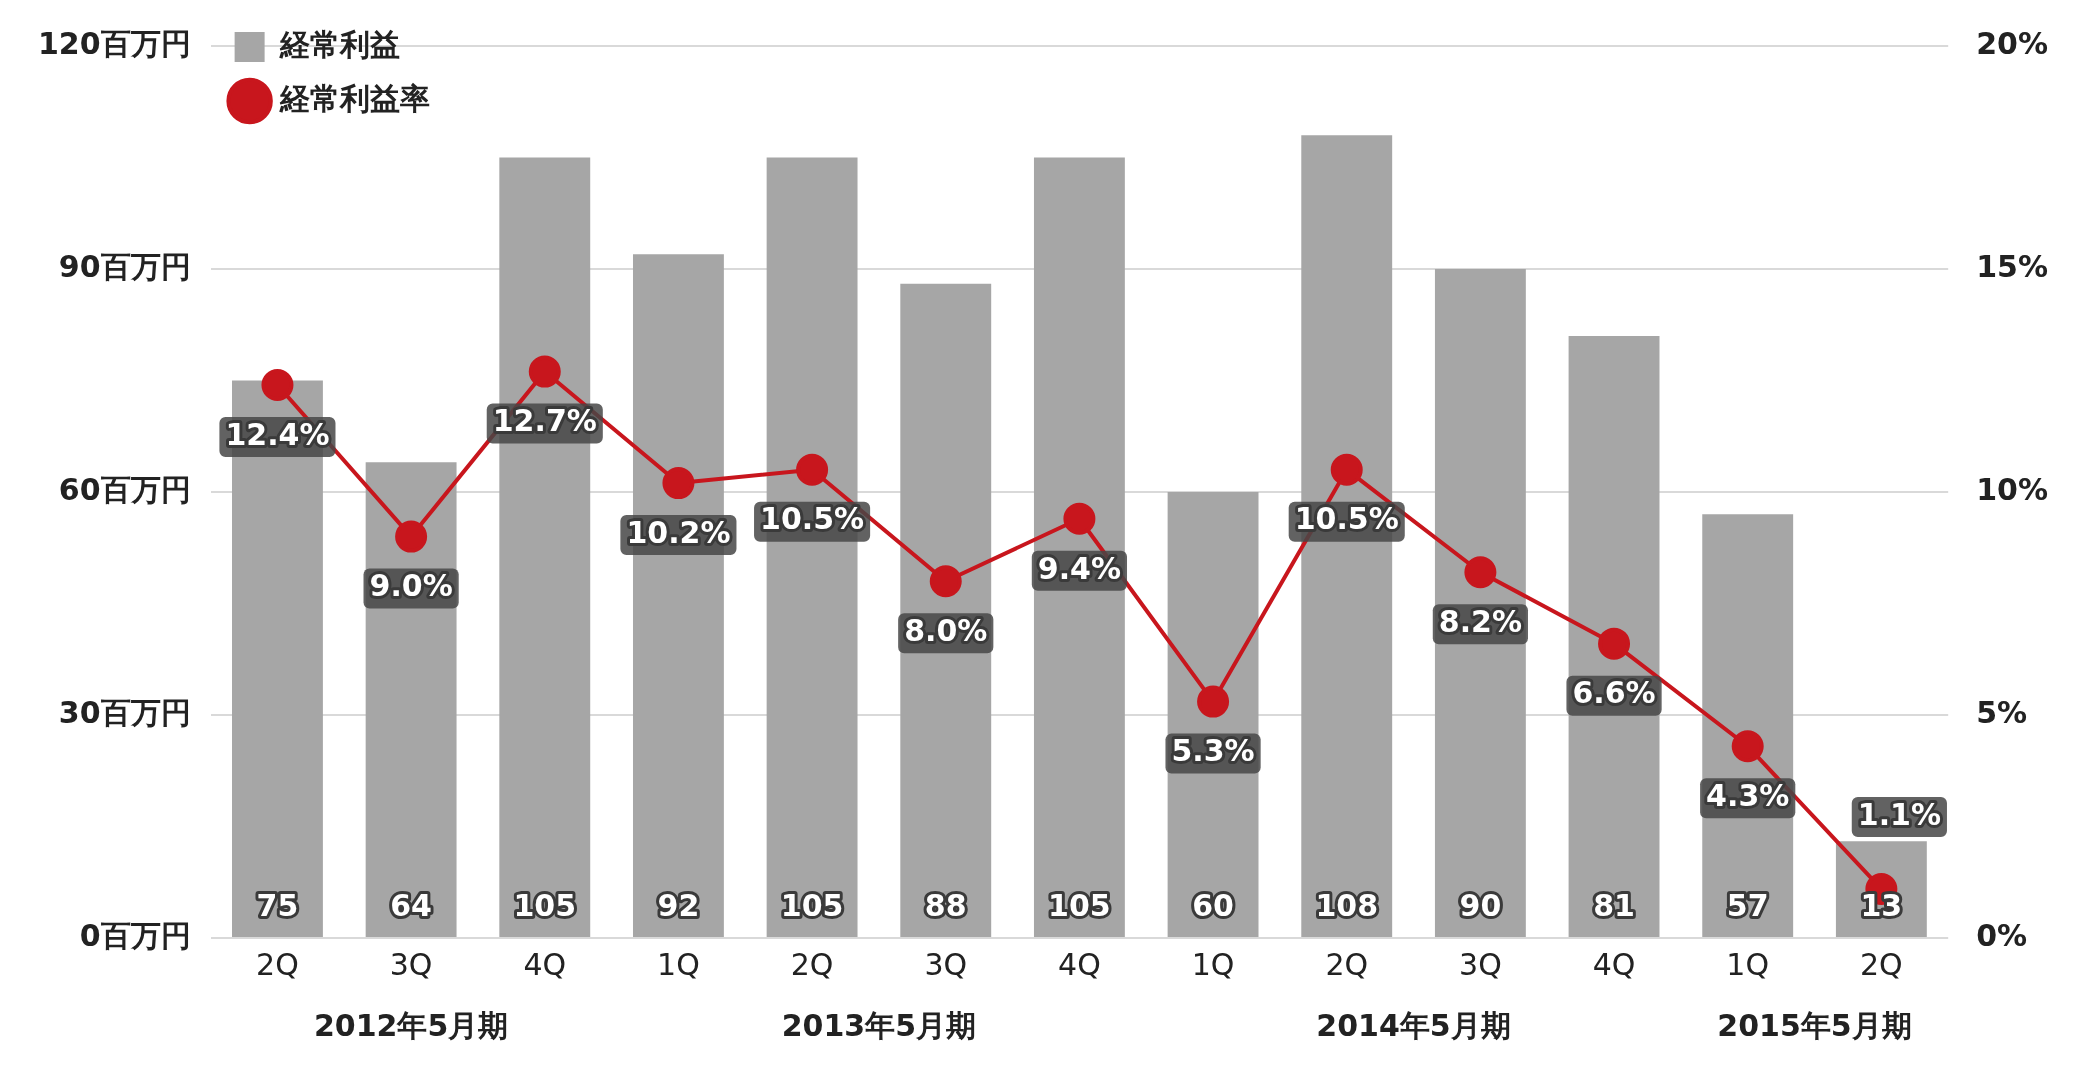  I want to click on data-label: 9.0%, so click(411, 586).